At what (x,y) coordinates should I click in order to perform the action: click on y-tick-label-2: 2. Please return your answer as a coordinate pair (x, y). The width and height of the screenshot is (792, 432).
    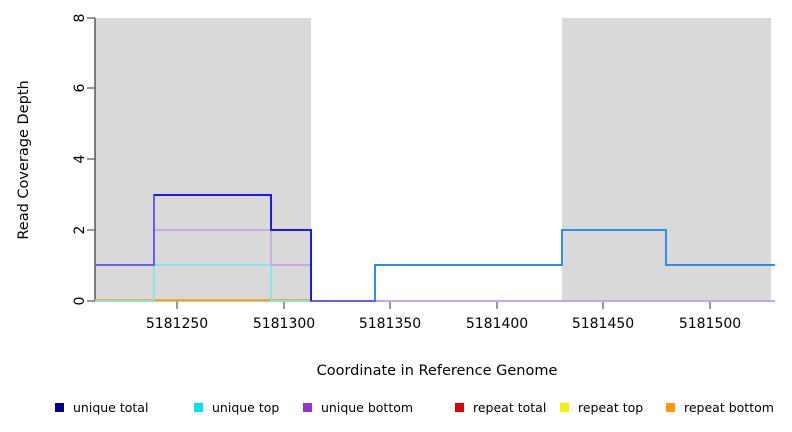
    Looking at the image, I should click on (80, 230).